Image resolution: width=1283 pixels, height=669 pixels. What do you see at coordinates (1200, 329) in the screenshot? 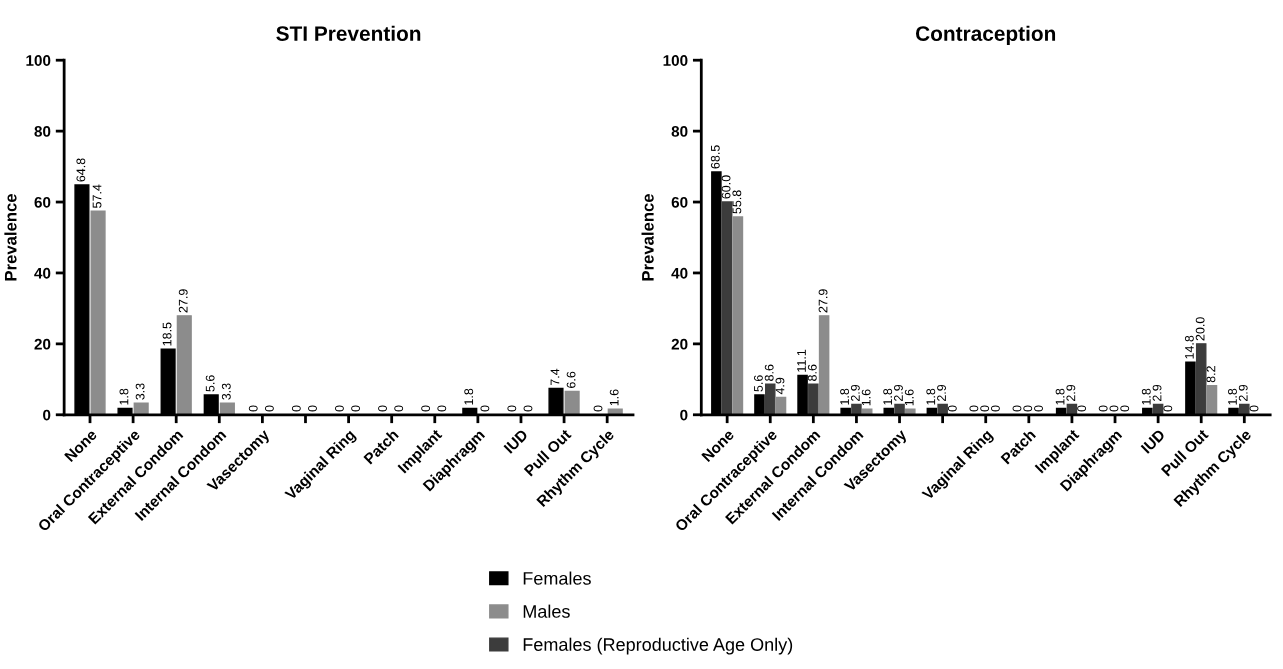
I see `data-label: 20.0` at bounding box center [1200, 329].